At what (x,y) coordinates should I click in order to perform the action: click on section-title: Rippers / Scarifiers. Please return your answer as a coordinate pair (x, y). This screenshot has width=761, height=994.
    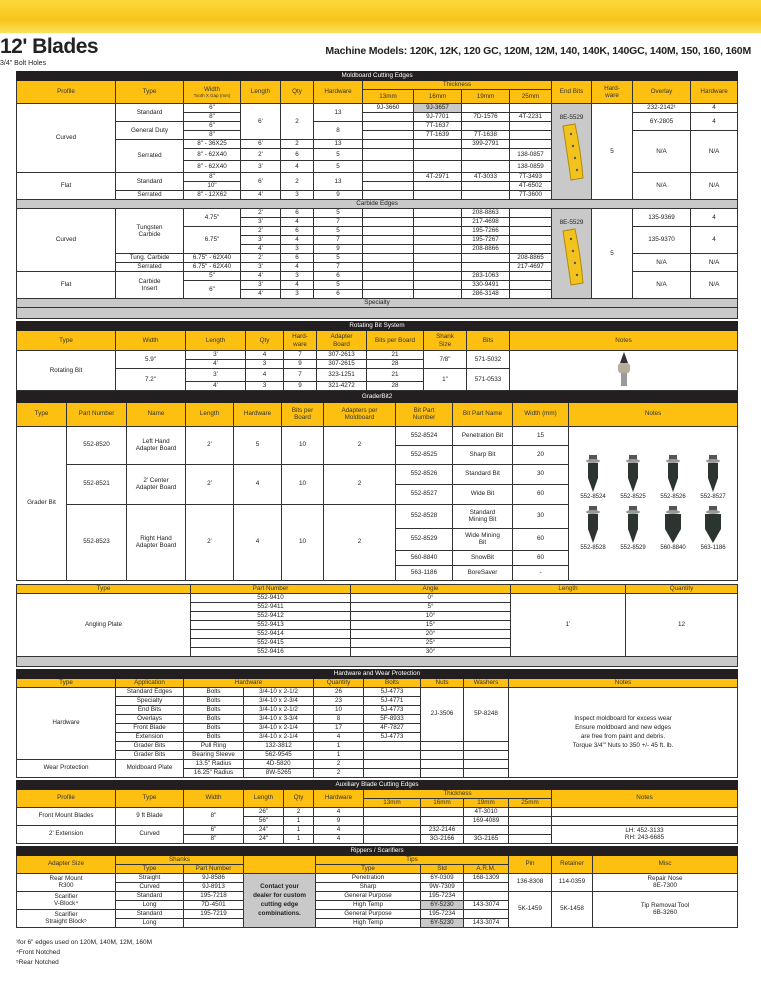
    Looking at the image, I should click on (377, 850).